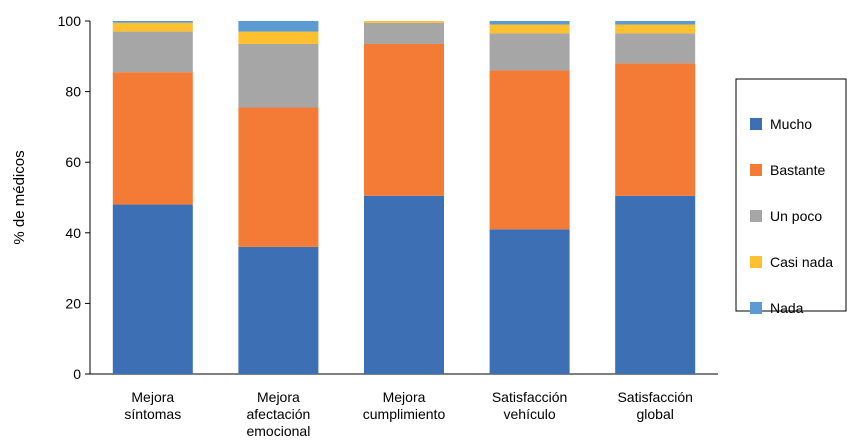 Image resolution: width=850 pixels, height=443 pixels. I want to click on x-tick-label: Mejora cumplimiento, so click(404, 405).